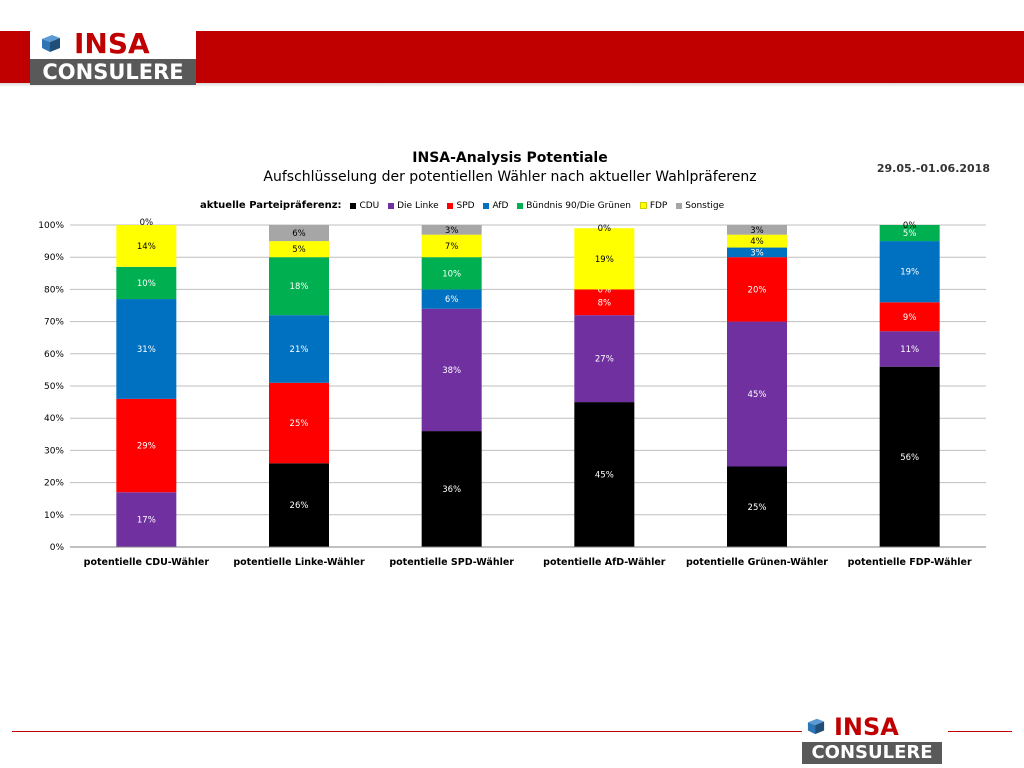 Image resolution: width=1024 pixels, height=768 pixels. What do you see at coordinates (451, 562) in the screenshot?
I see `x-category-label: potentielle SPD-Wähler` at bounding box center [451, 562].